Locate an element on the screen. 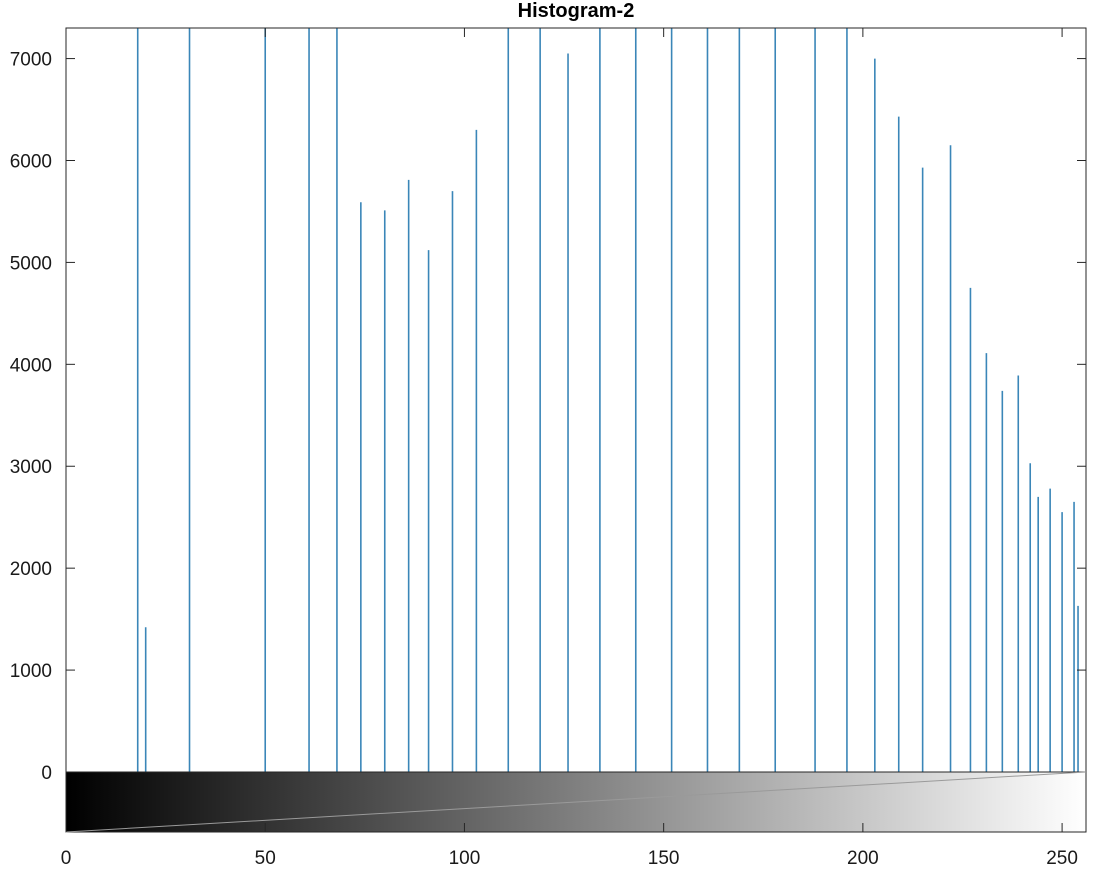 The image size is (1098, 874). y-tick-label: 5000 is located at coordinates (31, 263).